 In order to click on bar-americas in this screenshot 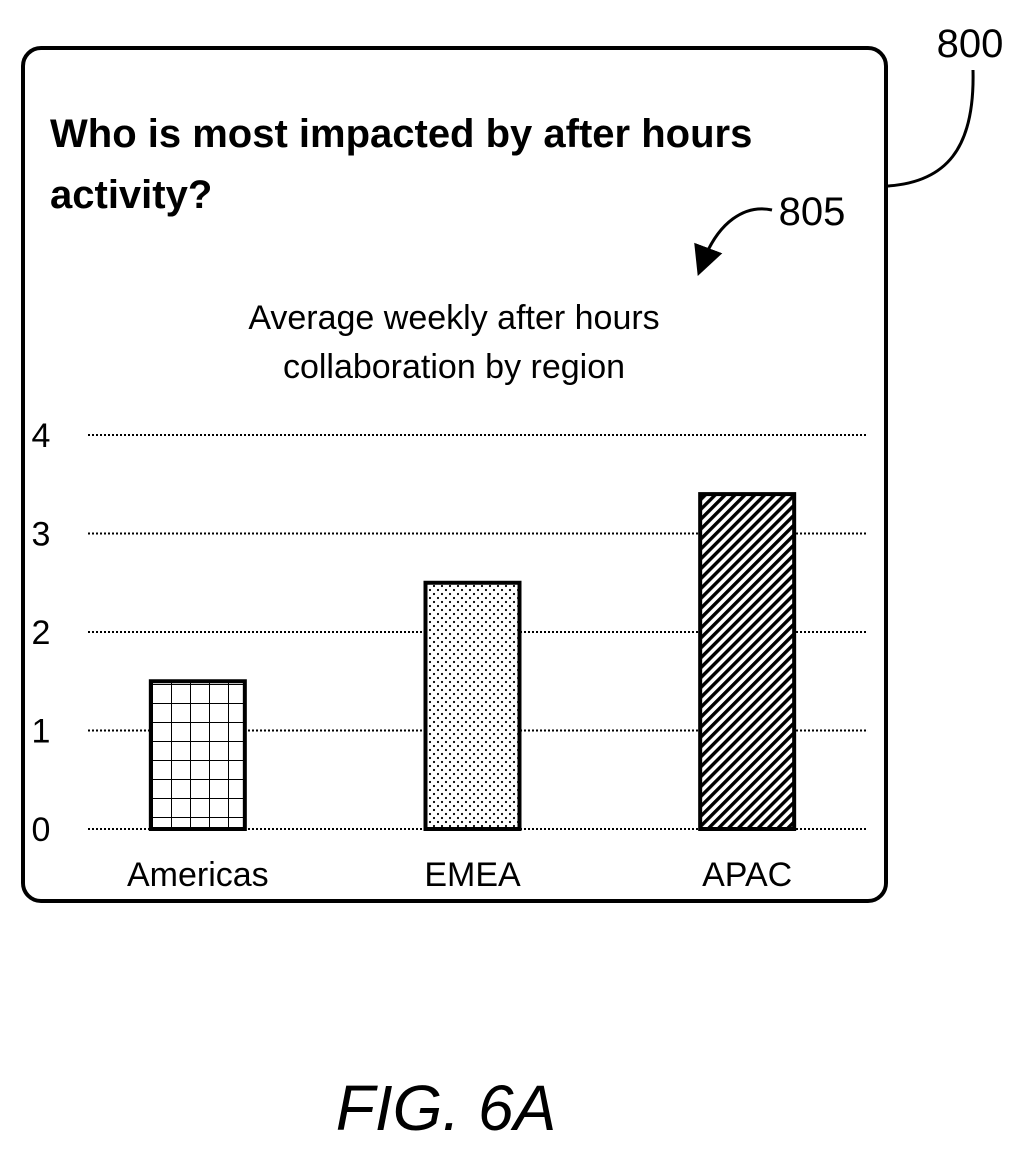, I will do `click(197, 755)`.